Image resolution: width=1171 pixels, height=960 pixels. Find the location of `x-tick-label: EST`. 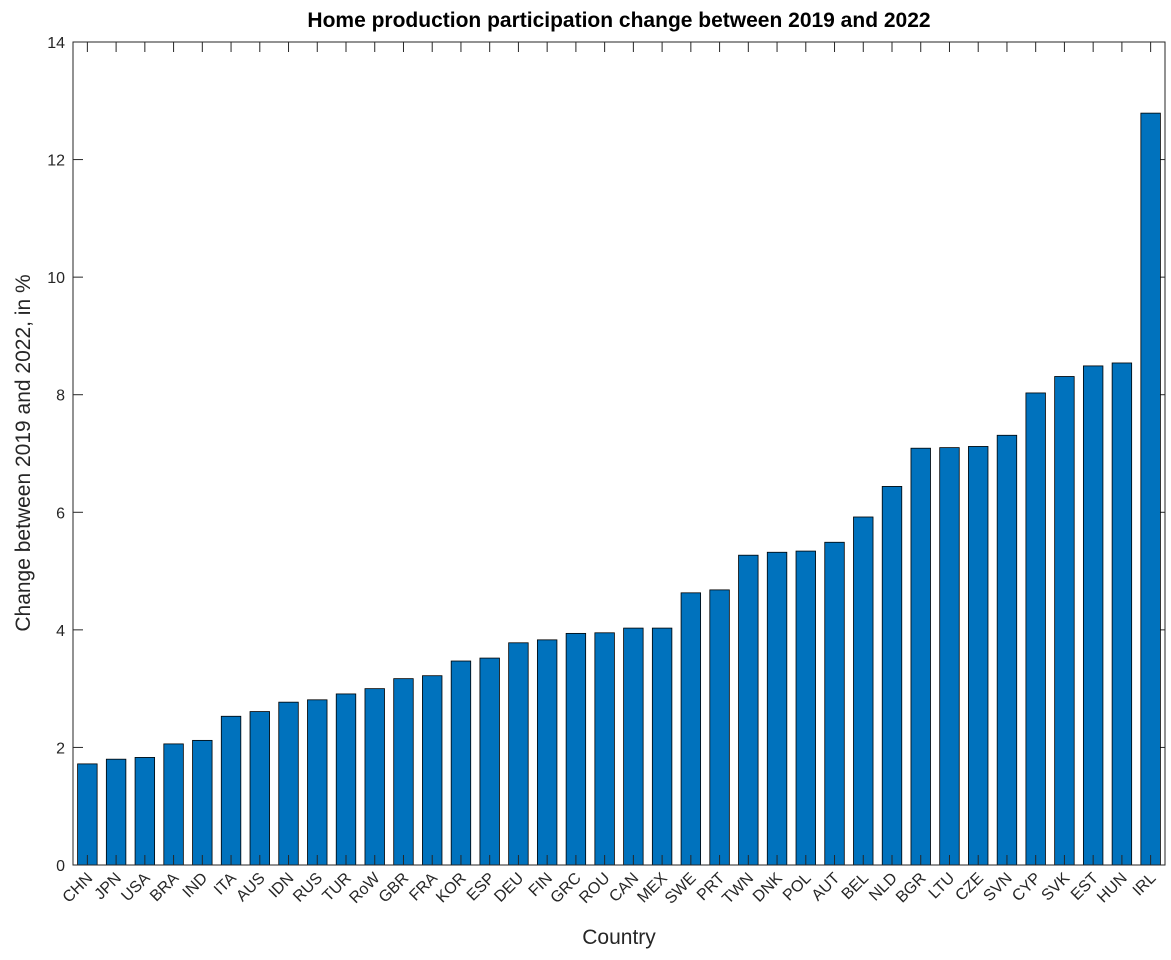

x-tick-label: EST is located at coordinates (1085, 887).